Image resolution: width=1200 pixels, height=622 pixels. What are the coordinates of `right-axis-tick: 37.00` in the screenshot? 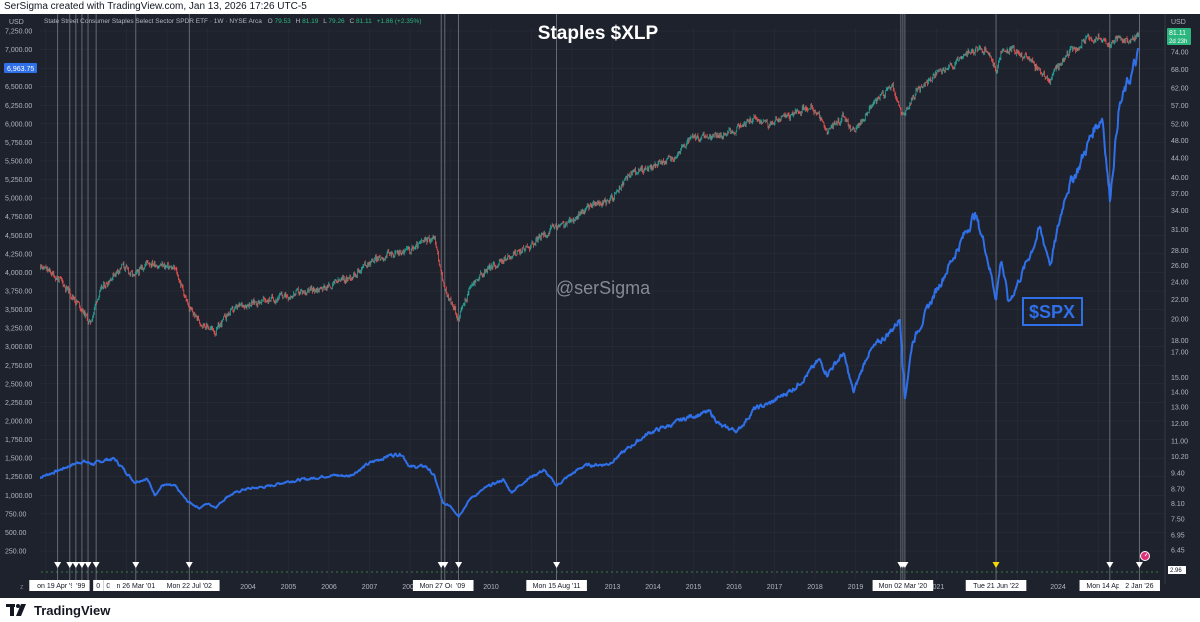 It's located at (1180, 194).